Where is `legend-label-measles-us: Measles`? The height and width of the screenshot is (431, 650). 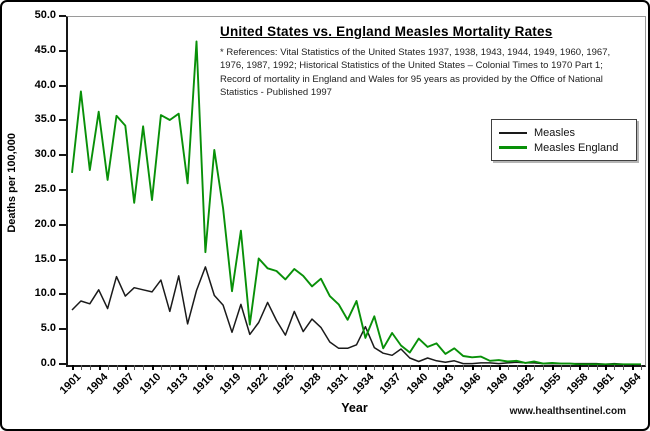
legend-label-measles-us: Measles is located at coordinates (554, 132).